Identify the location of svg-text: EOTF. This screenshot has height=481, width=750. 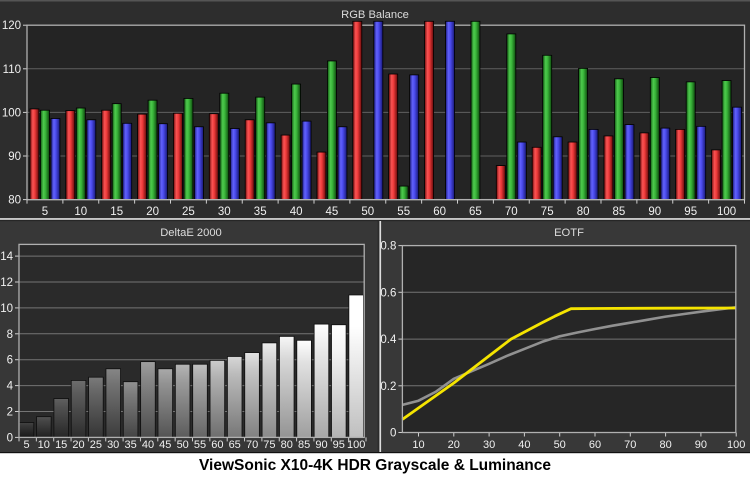
(569, 233).